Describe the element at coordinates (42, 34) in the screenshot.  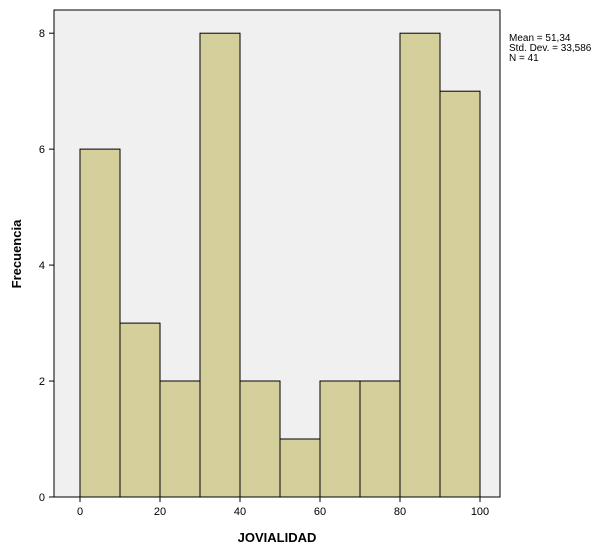
I see `y-tick-label: 8` at that location.